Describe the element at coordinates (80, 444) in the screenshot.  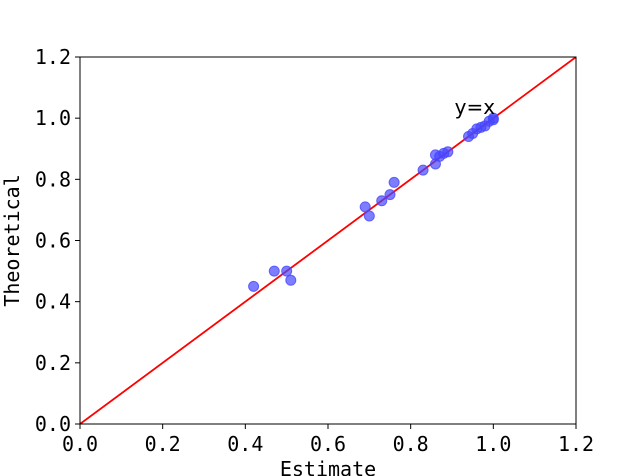
I see `x-tick-label: 0.0` at that location.